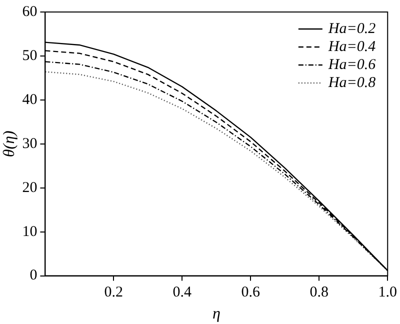 This screenshot has width=400, height=324. Describe the element at coordinates (30, 100) in the screenshot. I see `y-tick-label: 40` at that location.